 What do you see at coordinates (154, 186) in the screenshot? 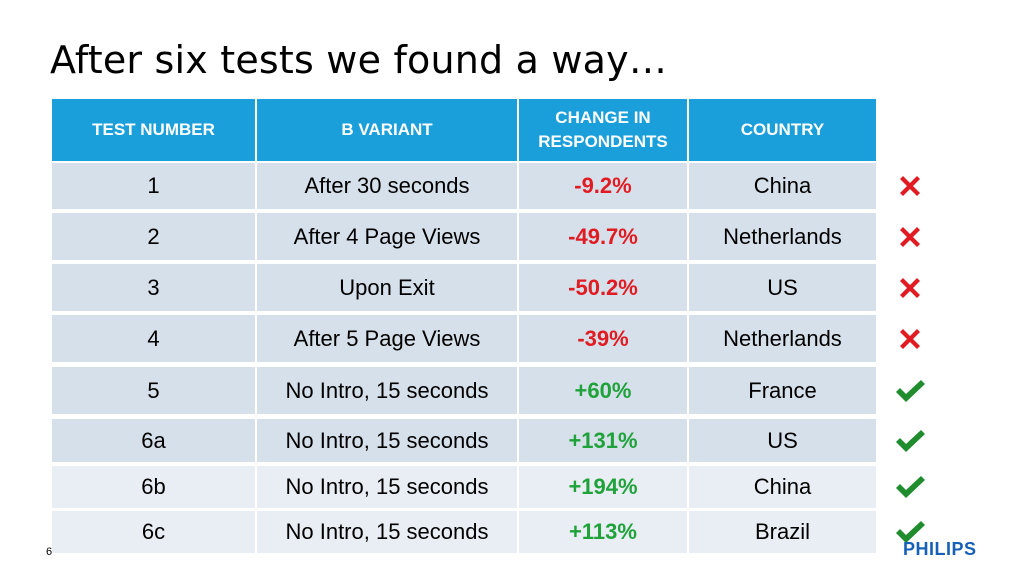
I see `test-number-cell: 1` at bounding box center [154, 186].